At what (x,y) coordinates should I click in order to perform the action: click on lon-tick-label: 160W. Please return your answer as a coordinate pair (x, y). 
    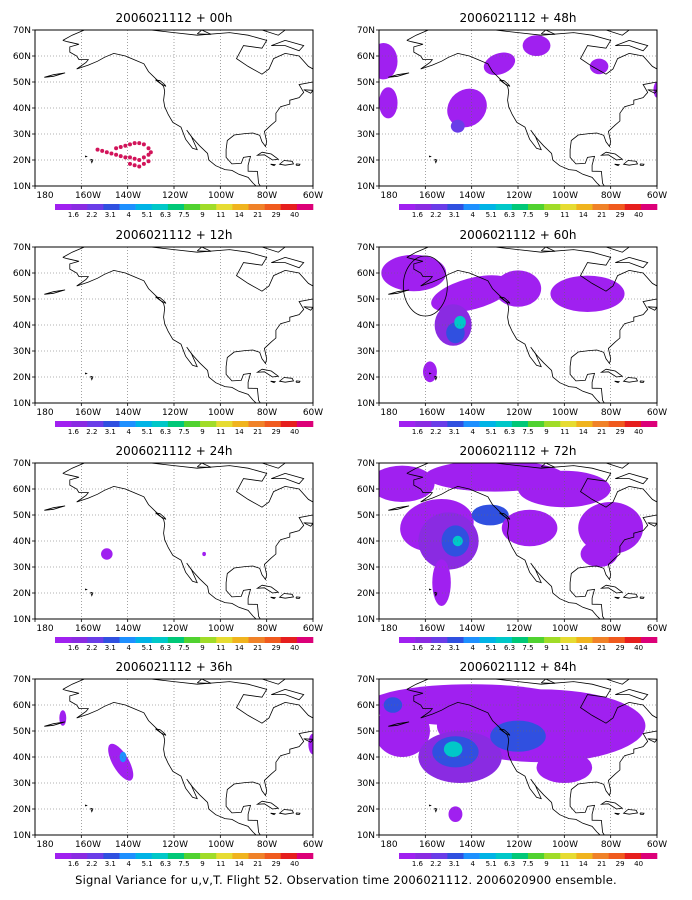
    Looking at the image, I should click on (88, 629).